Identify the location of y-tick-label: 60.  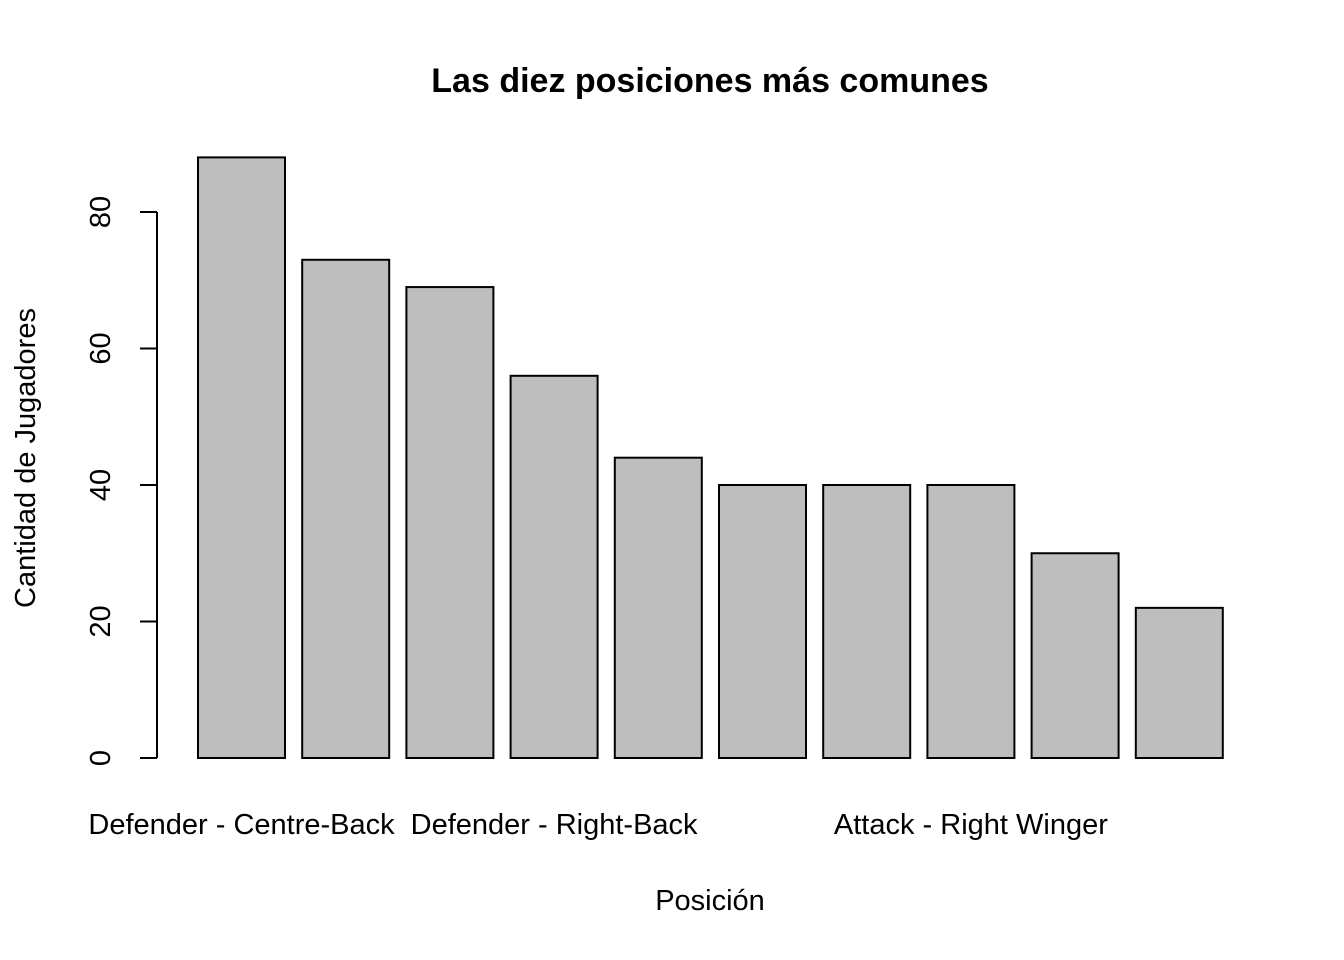
(101, 348).